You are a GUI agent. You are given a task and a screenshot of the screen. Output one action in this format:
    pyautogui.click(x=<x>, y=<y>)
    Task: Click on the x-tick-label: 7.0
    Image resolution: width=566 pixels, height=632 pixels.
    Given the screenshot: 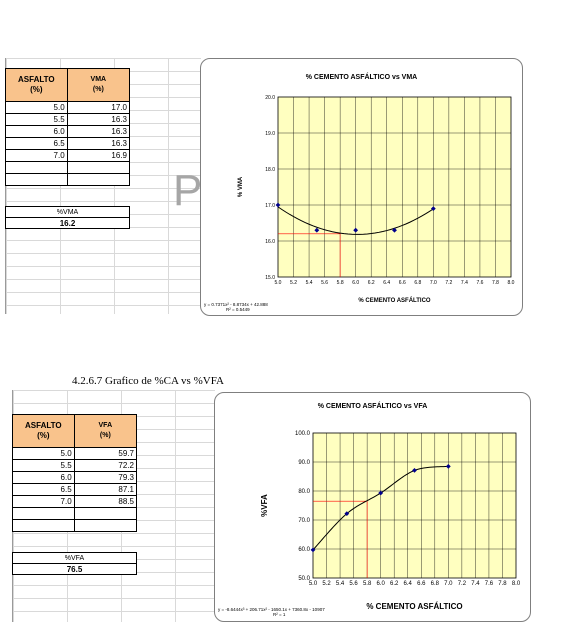 What is the action you would take?
    pyautogui.click(x=448, y=584)
    